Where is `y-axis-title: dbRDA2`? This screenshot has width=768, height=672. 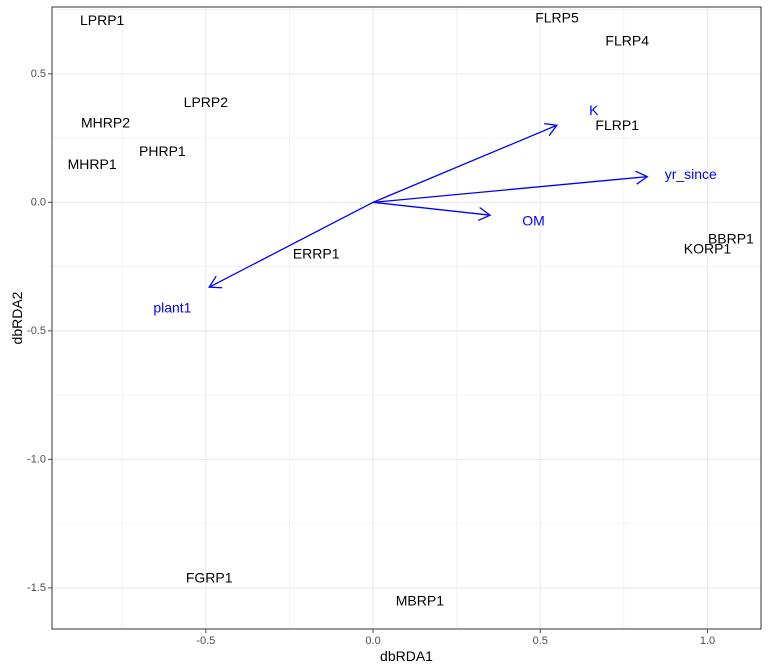 y-axis-title: dbRDA2 is located at coordinates (17, 317).